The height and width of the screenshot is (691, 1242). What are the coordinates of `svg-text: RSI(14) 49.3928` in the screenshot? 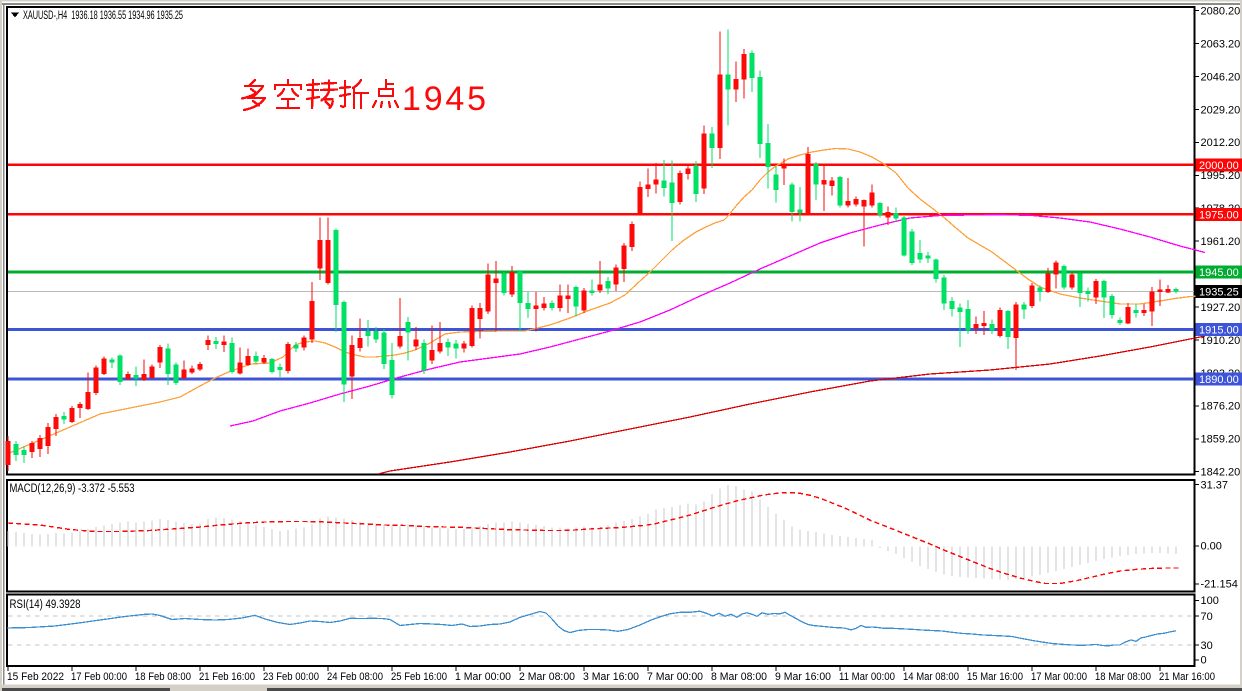 It's located at (45, 605).